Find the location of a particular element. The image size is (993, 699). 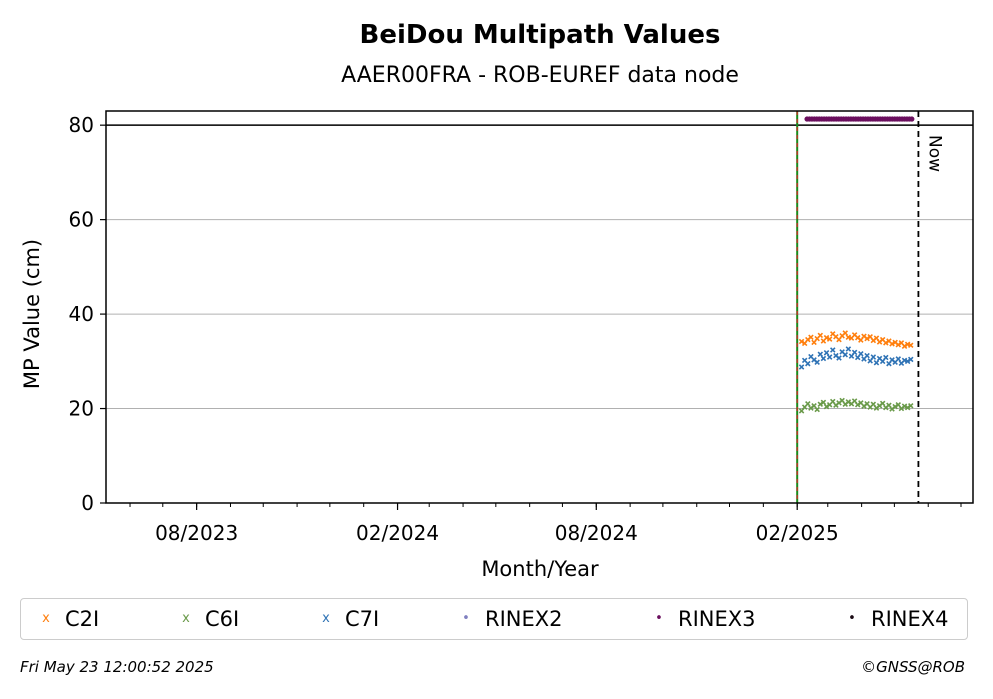

x-tick-label: 02/2024 is located at coordinates (397, 533).